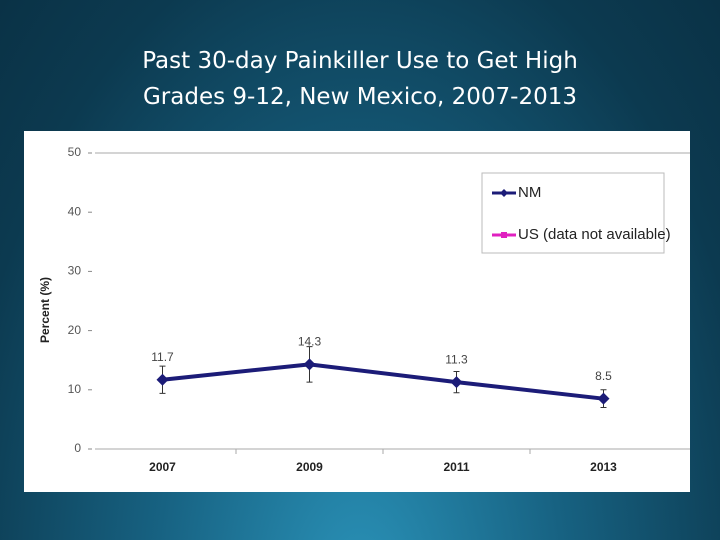  I want to click on y-tick-label: 10, so click(75, 389).